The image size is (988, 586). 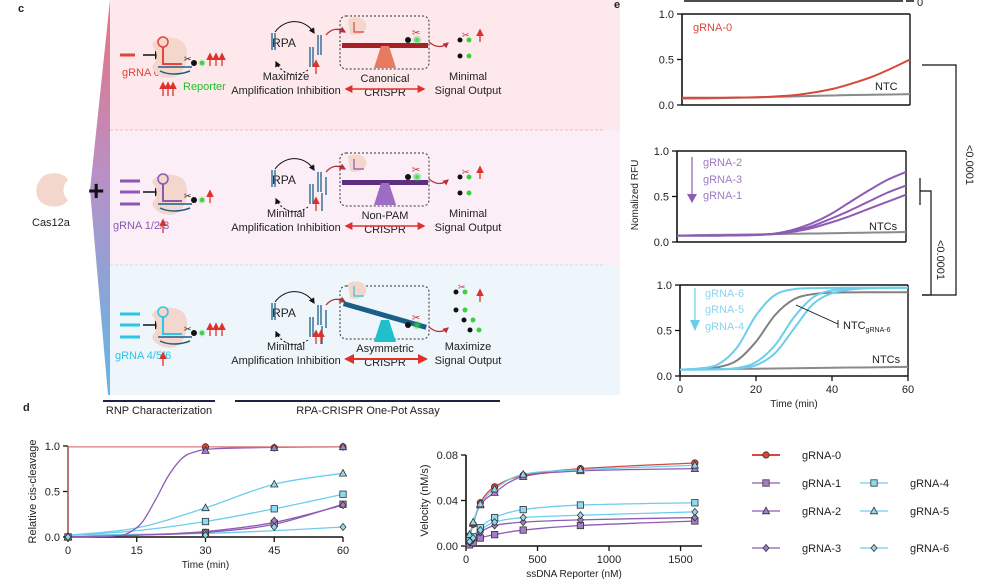 I want to click on section-label-rnp: RNP Characterization, so click(x=159, y=411).